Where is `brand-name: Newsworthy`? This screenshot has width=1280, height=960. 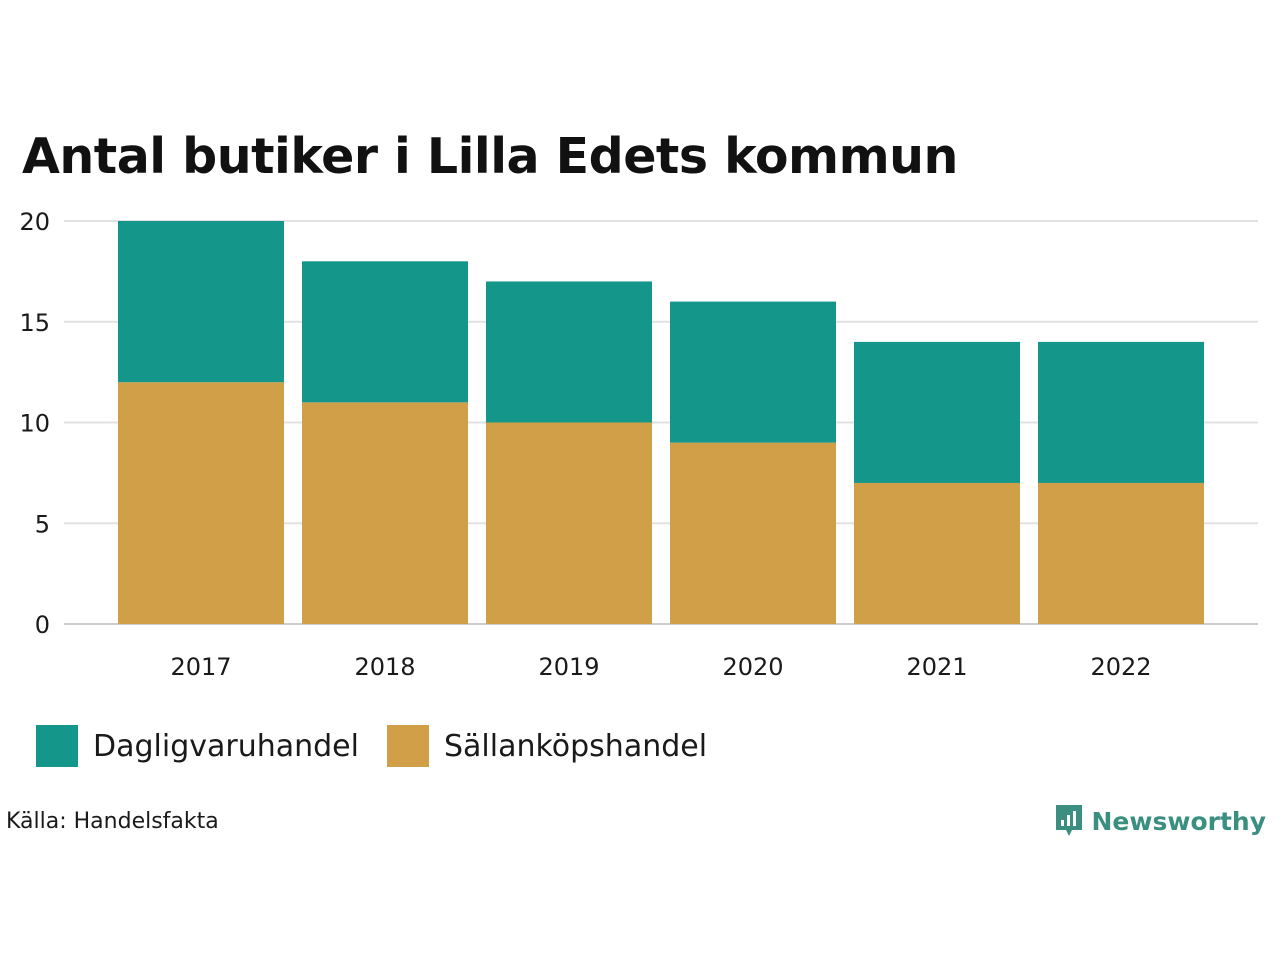 brand-name: Newsworthy is located at coordinates (1179, 821).